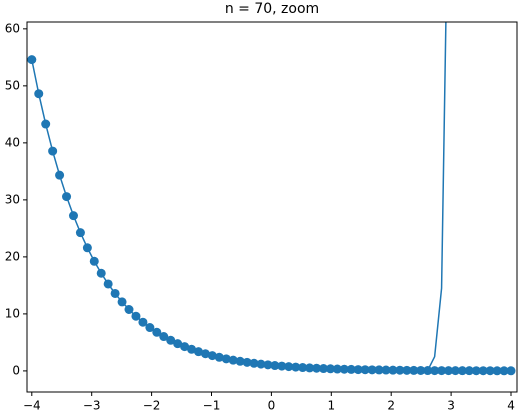 Image resolution: width=525 pixels, height=416 pixels. Describe the element at coordinates (12, 85) in the screenshot. I see `y-tick-label: 50` at that location.